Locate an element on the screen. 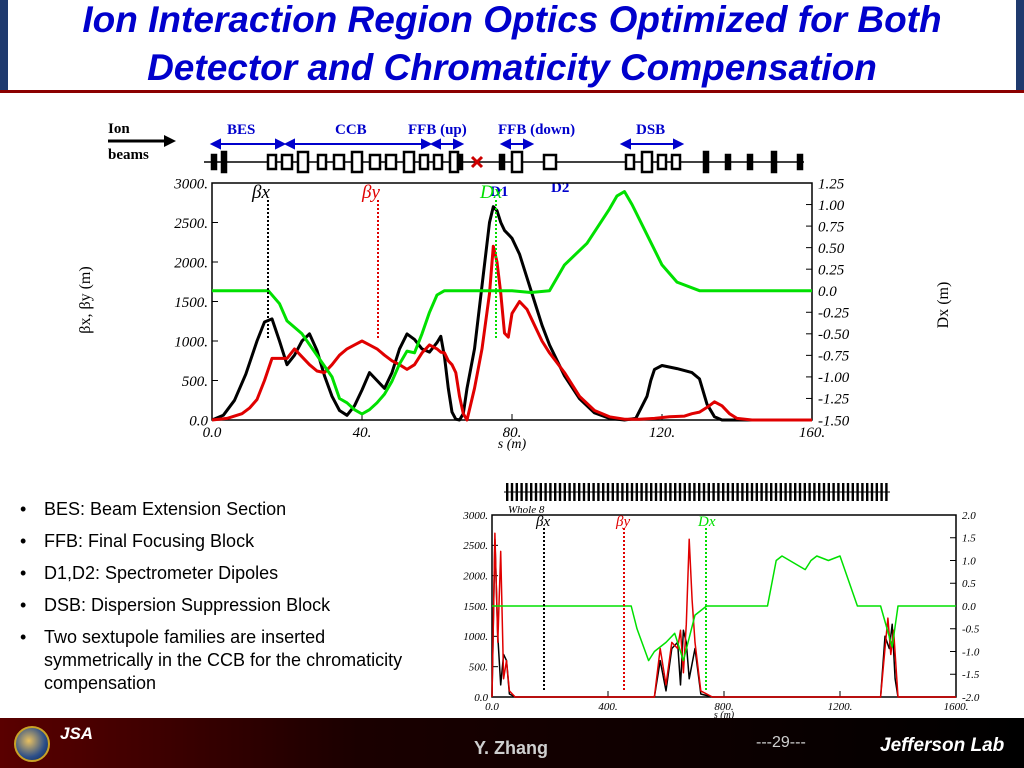 This screenshot has width=1024, height=768. y2-tick-label: -1.50 is located at coordinates (834, 421).